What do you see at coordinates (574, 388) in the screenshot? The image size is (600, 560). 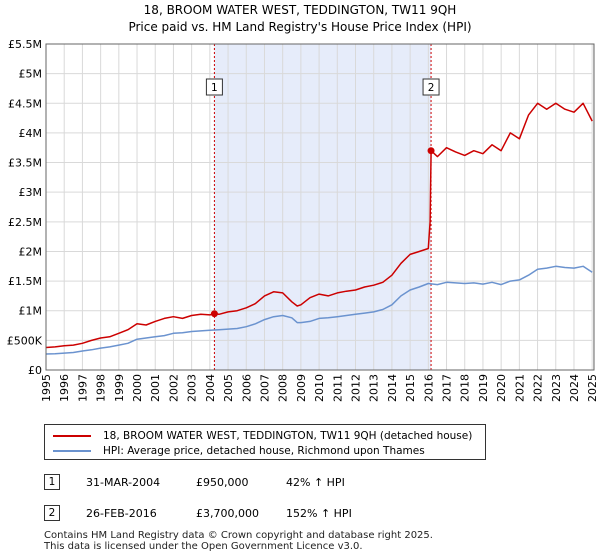 I see `x-tick-label: 2024` at bounding box center [574, 388].